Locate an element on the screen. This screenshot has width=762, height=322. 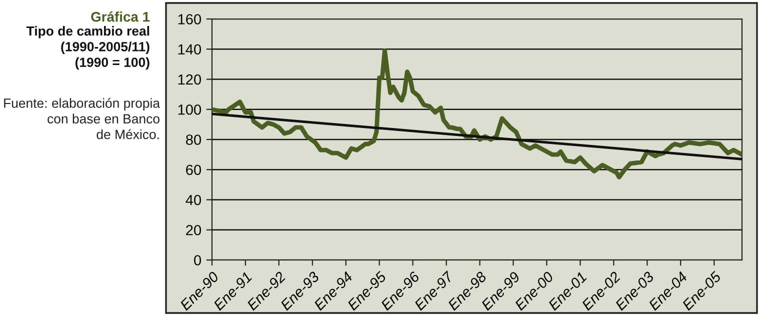
y-tick-label: 60 is located at coordinates (194, 170).